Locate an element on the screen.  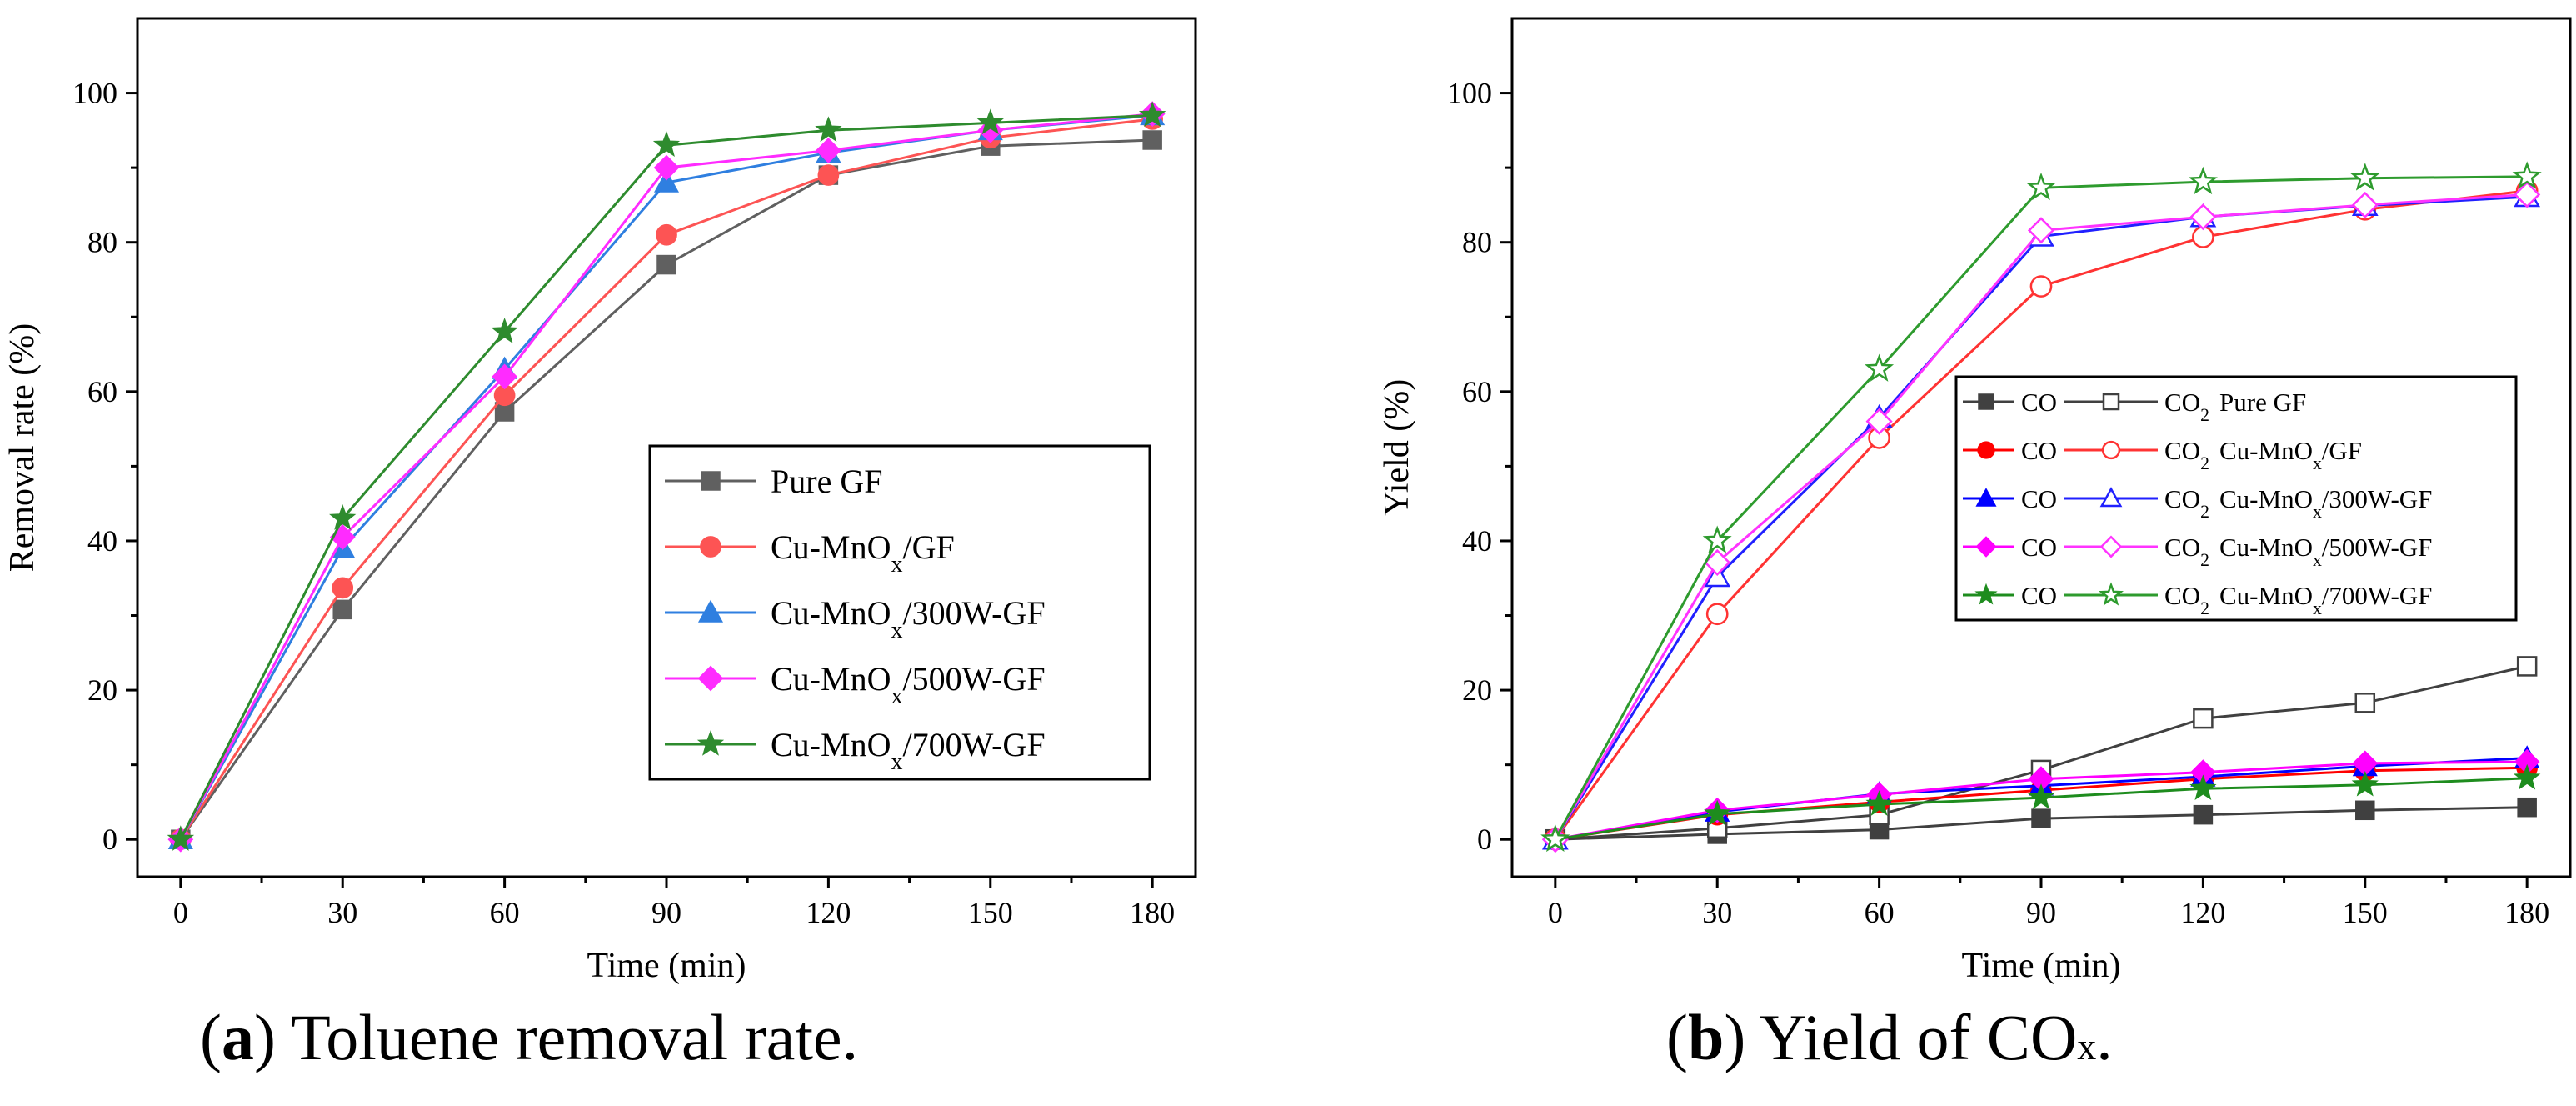
a-x-tick-label: 120 is located at coordinates (828, 912).